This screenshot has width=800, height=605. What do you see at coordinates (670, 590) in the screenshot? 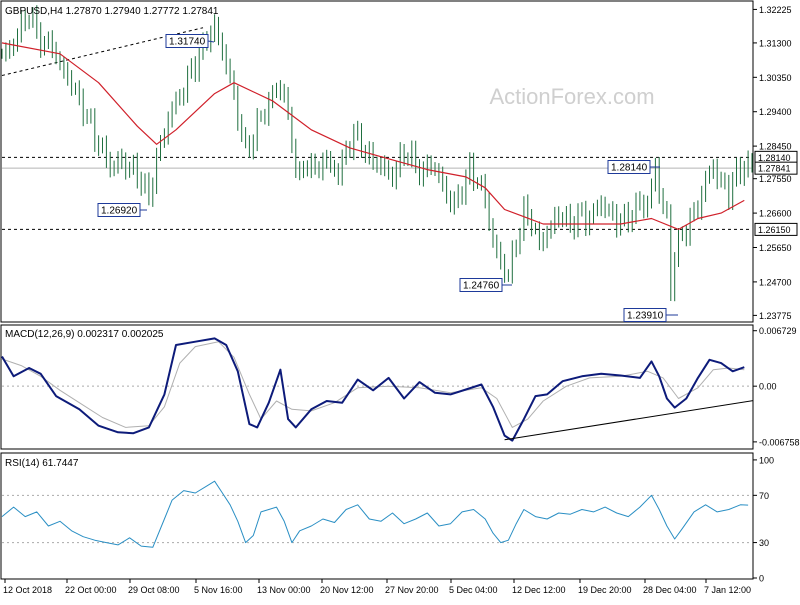
I see `x-tick-label-10: 28 Dec 04:00` at bounding box center [670, 590].